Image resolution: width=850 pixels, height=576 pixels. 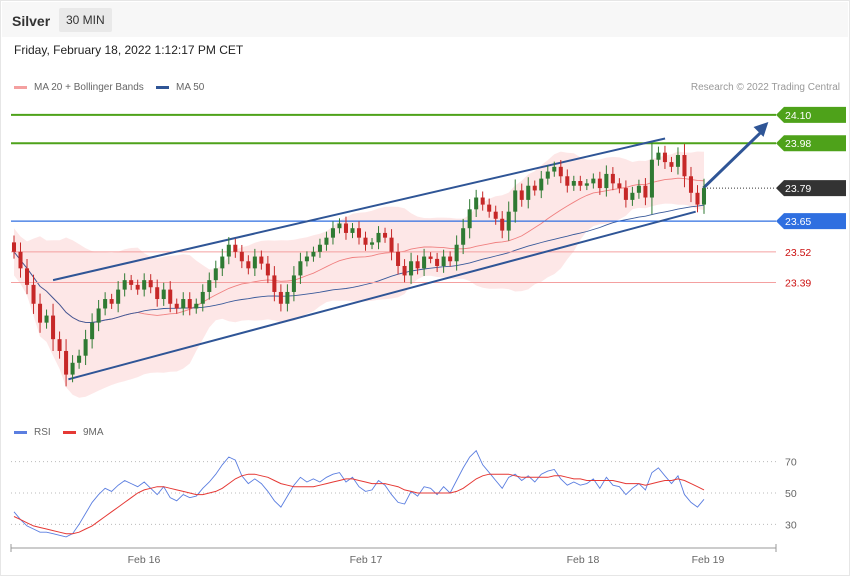 I want to click on level-tag-23.98, so click(x=811, y=143).